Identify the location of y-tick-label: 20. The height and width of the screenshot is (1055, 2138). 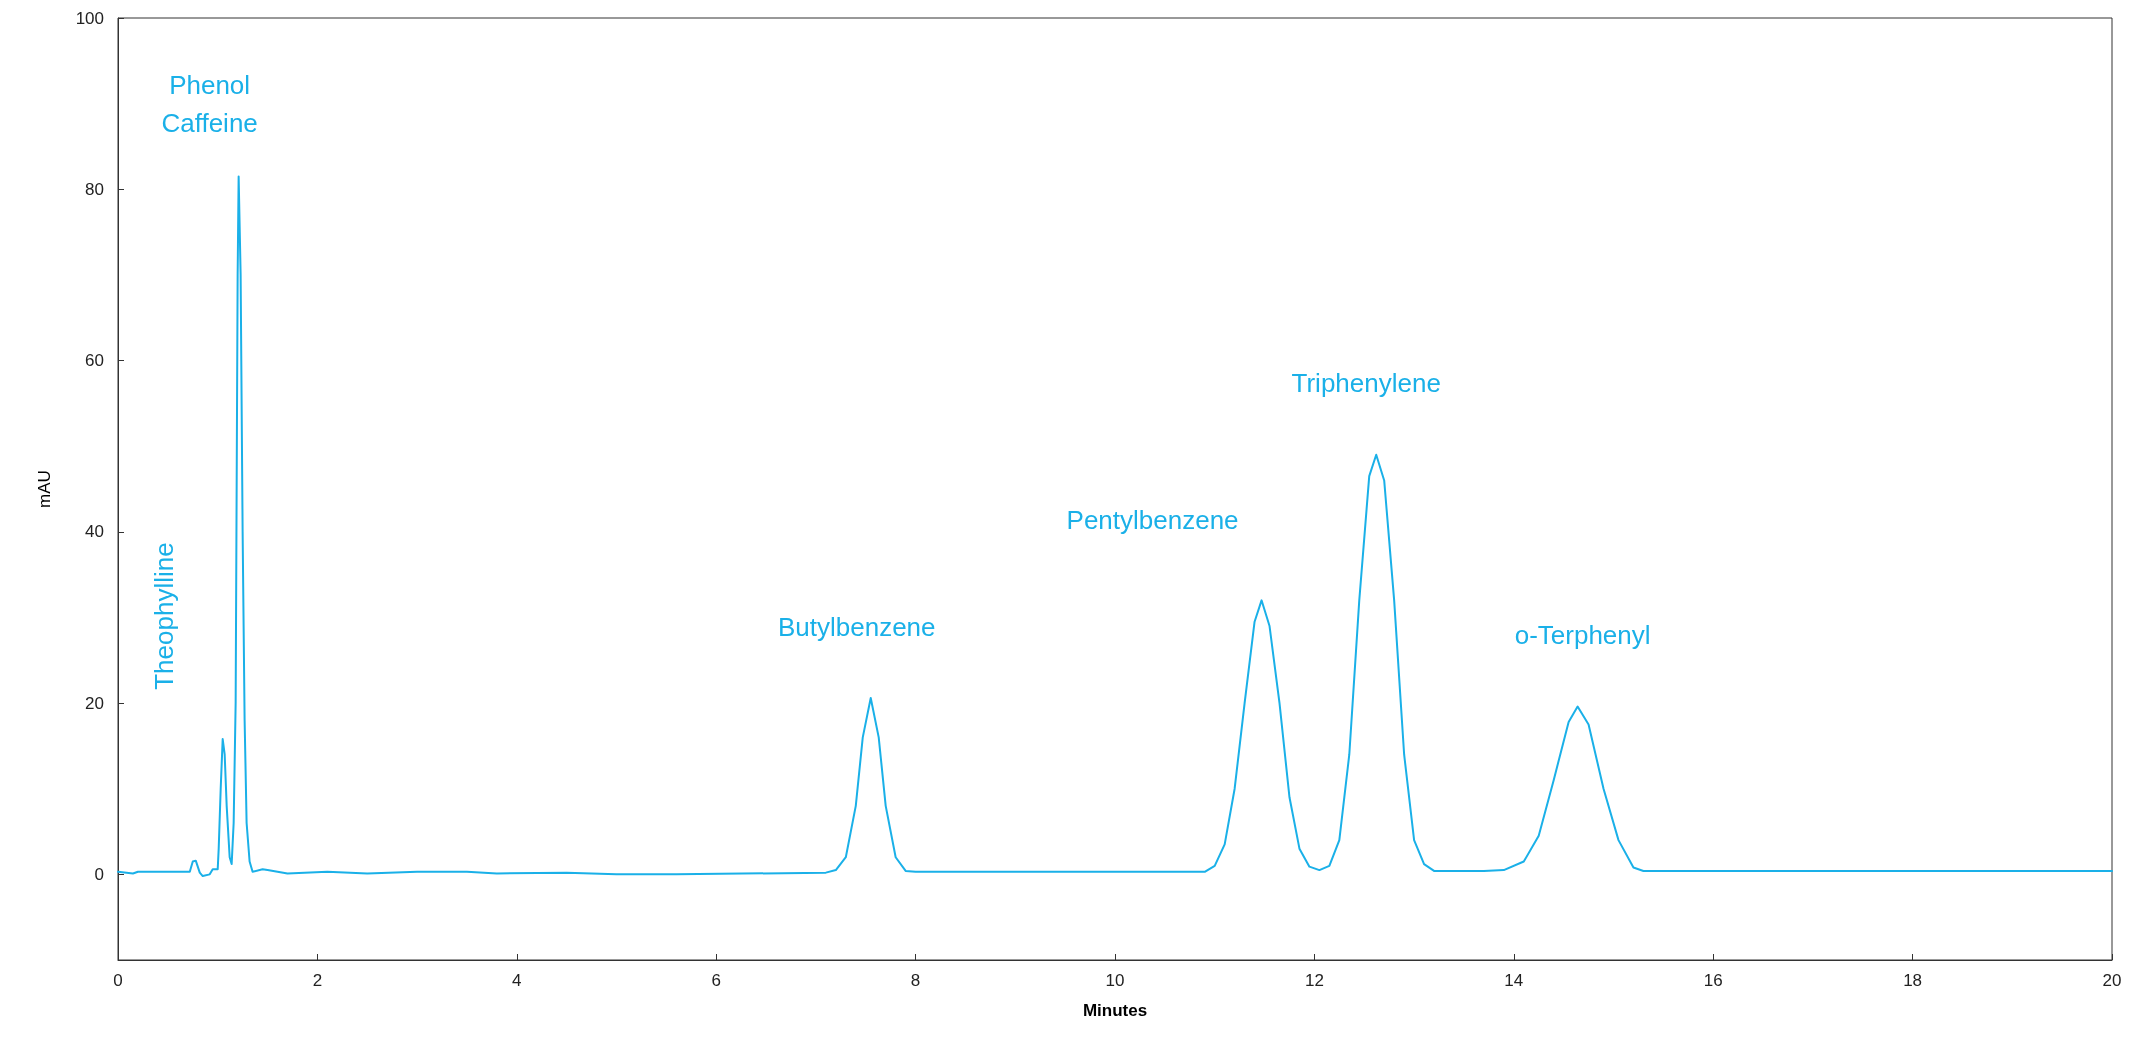
(94, 703).